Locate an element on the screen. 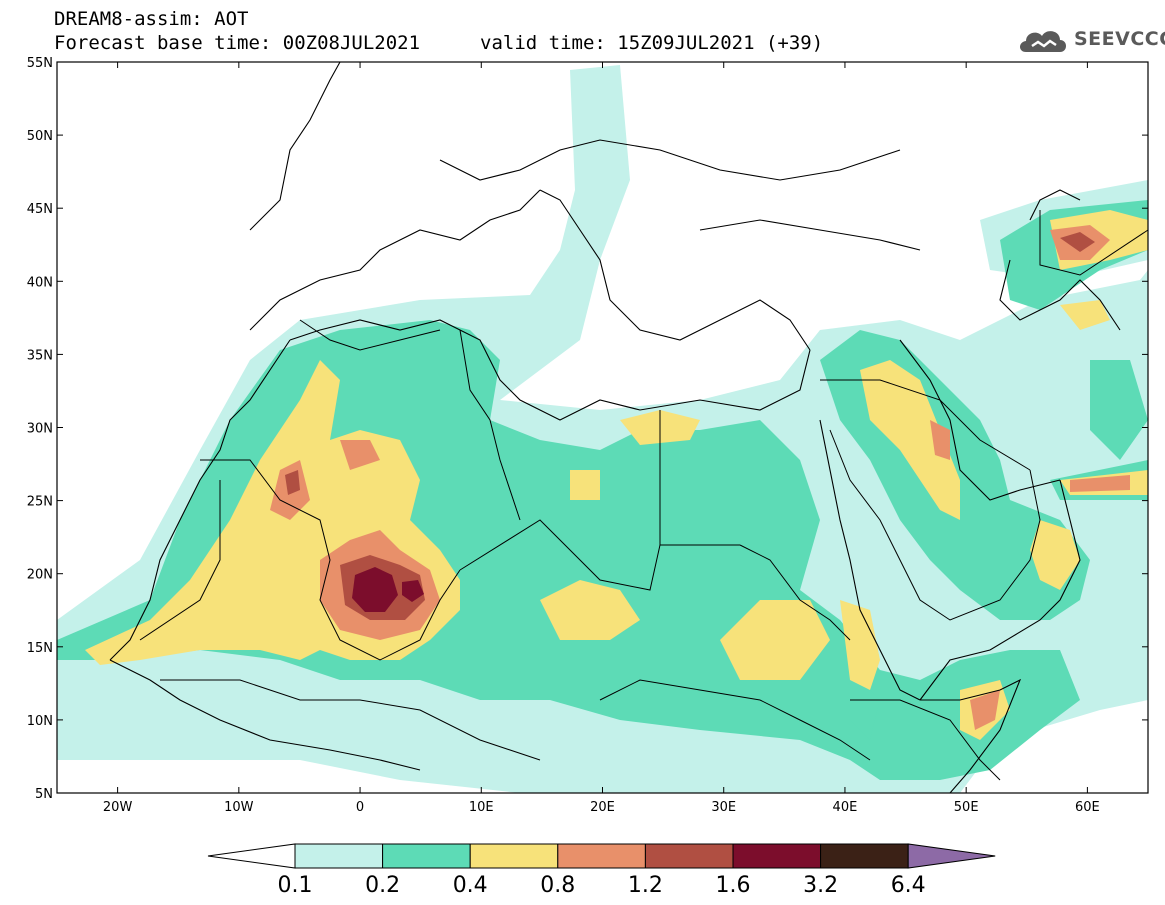 The height and width of the screenshot is (905, 1165). lon-label: 20E is located at coordinates (602, 807).